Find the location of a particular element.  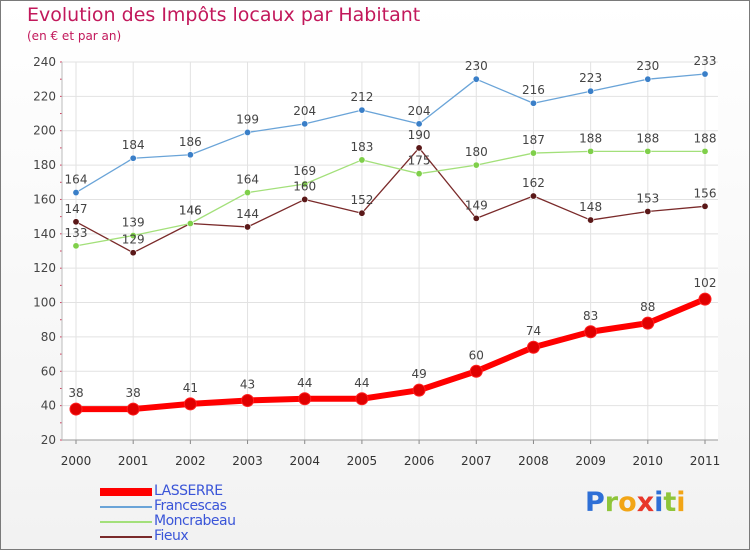

chart-title: Evolution des Impôts locaux par Habitant is located at coordinates (224, 15).